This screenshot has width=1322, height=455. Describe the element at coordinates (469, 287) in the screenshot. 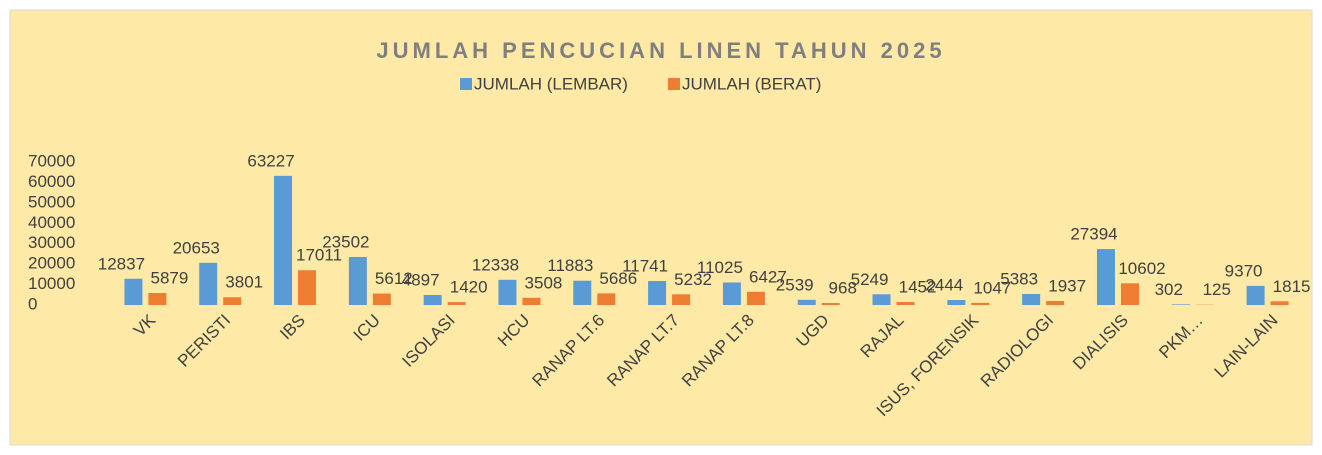

I see `data-label: 1420` at that location.